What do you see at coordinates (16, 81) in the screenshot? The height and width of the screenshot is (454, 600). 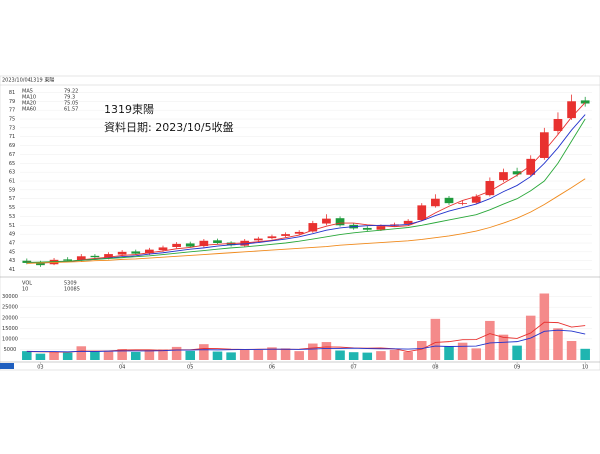 I see `header-date: 2023/10/04` at bounding box center [16, 81].